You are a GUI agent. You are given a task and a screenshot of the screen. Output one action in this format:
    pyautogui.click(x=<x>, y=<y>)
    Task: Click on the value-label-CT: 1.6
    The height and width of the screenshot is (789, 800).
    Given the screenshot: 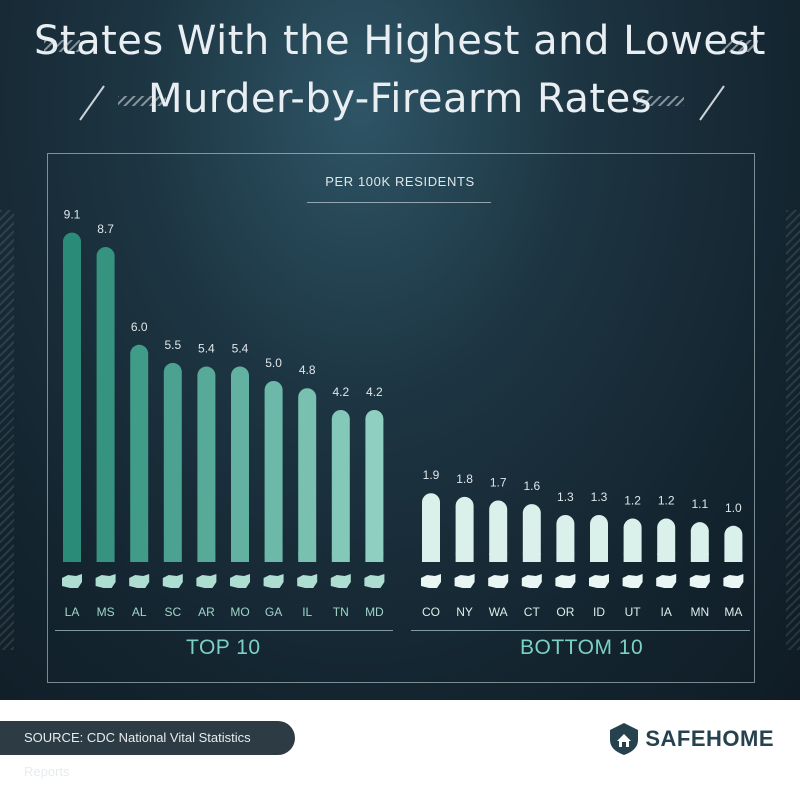 What is the action you would take?
    pyautogui.click(x=531, y=486)
    